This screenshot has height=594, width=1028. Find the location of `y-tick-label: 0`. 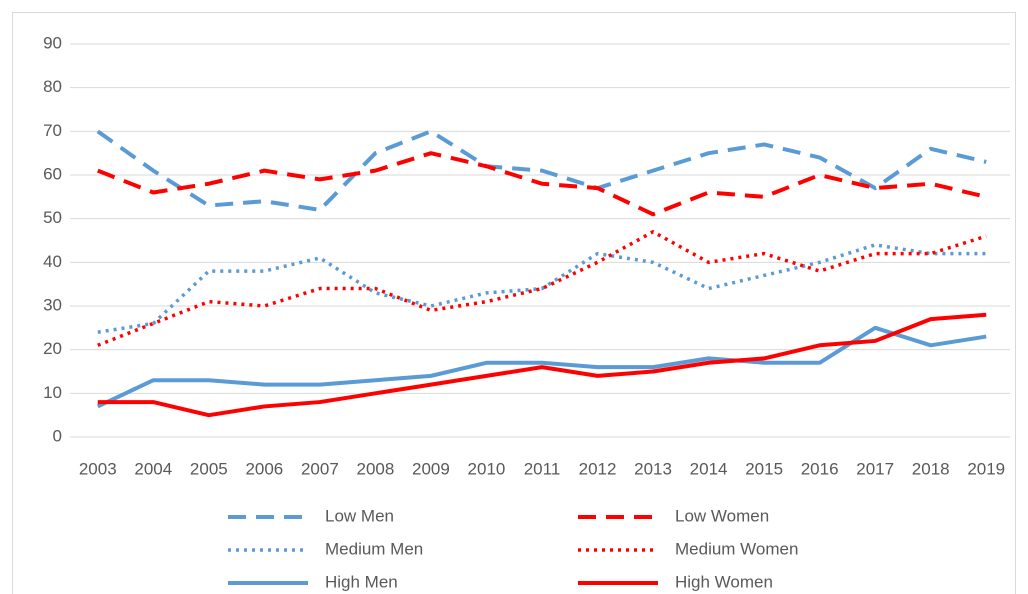

y-tick-label: 0 is located at coordinates (57, 435).